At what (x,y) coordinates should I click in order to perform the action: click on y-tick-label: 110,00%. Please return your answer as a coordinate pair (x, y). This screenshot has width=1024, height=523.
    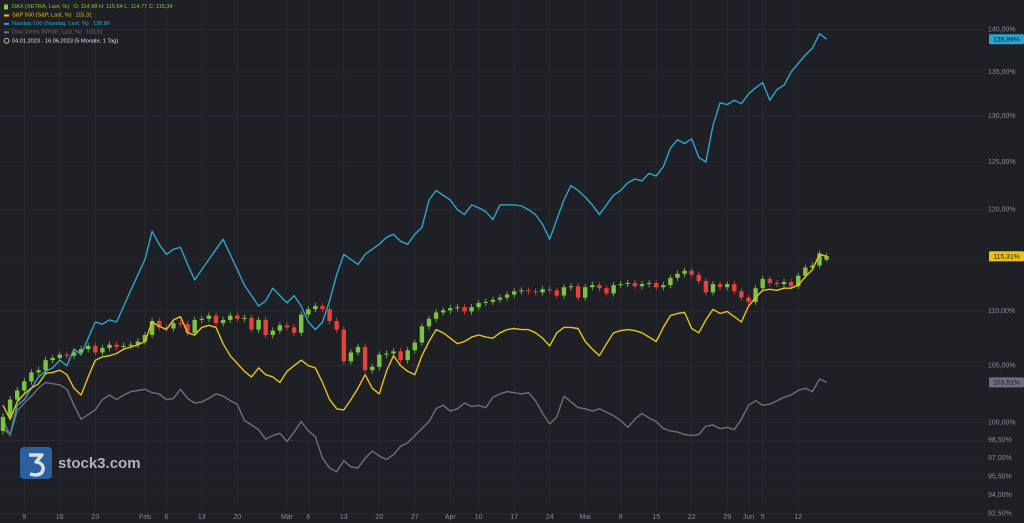
    Looking at the image, I should click on (1001, 311).